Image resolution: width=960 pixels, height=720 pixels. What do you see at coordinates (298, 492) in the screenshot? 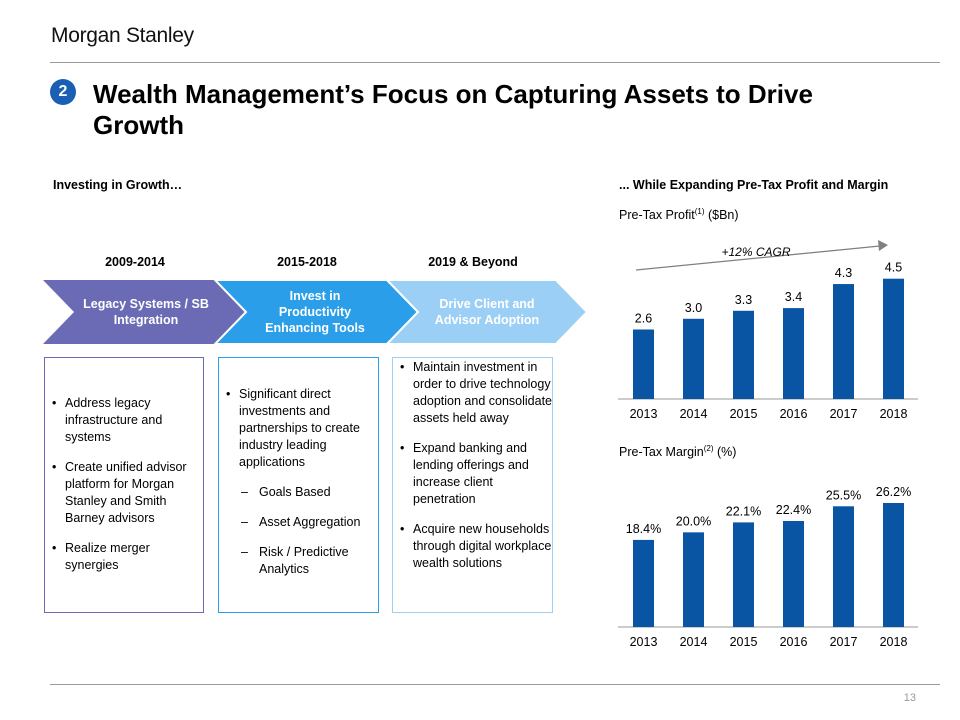
I see `sub-bullet-item: Goals Based` at bounding box center [298, 492].